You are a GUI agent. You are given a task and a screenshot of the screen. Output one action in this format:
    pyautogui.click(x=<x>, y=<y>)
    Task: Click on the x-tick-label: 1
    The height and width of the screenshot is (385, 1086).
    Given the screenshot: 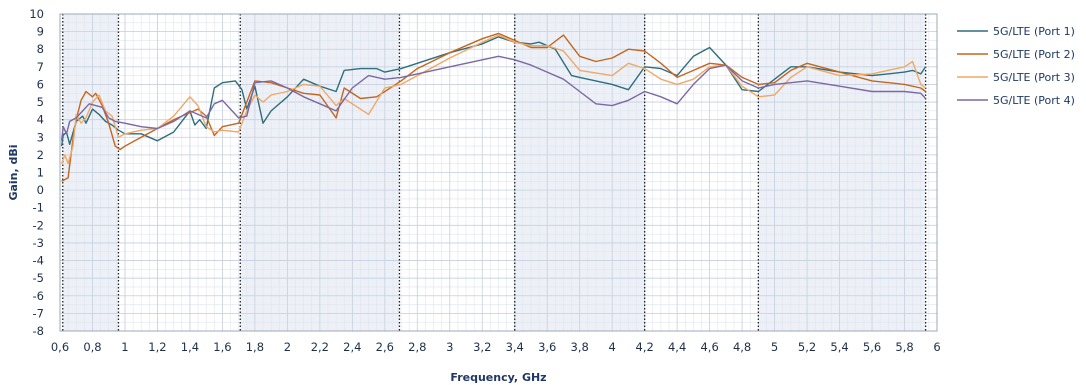 What is the action you would take?
    pyautogui.click(x=124, y=347)
    